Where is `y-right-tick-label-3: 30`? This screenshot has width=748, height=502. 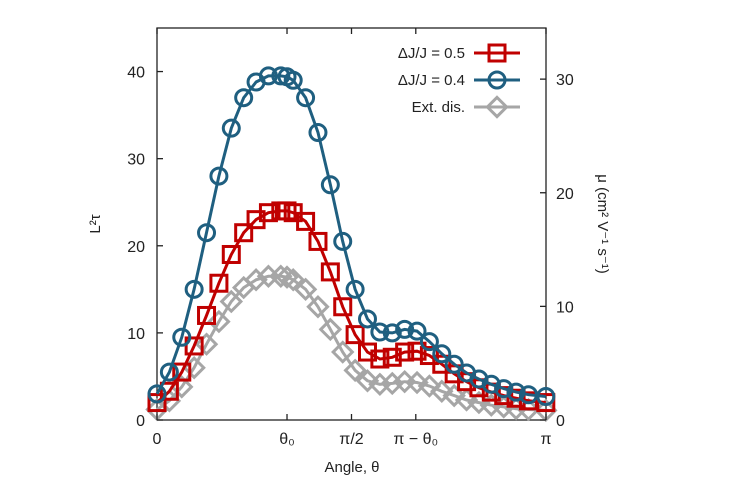 y-right-tick-label-3: 30 is located at coordinates (565, 80).